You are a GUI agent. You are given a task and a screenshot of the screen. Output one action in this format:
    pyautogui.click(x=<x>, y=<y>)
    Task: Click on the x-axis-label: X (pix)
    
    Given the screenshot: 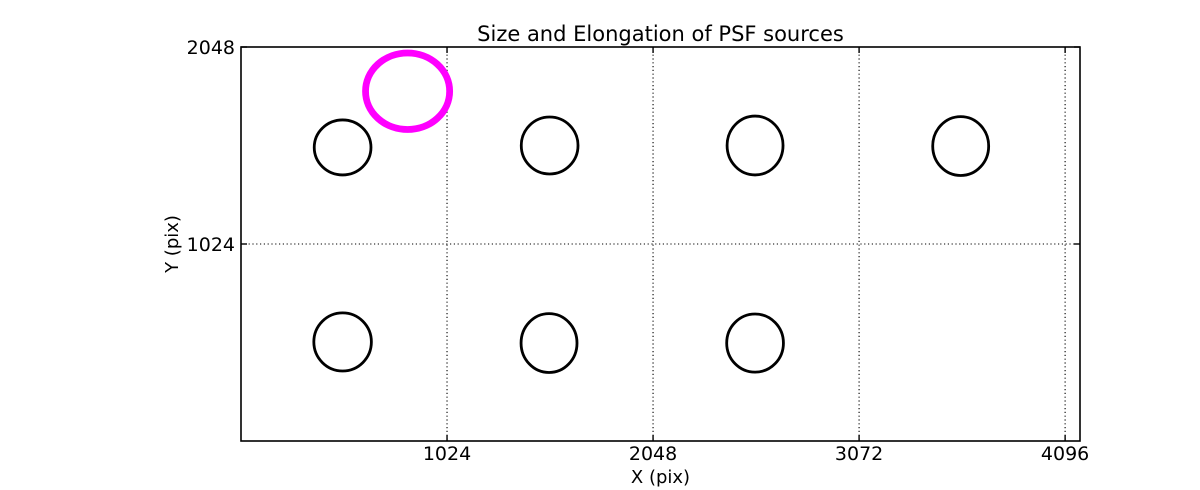 What is the action you would take?
    pyautogui.click(x=660, y=477)
    